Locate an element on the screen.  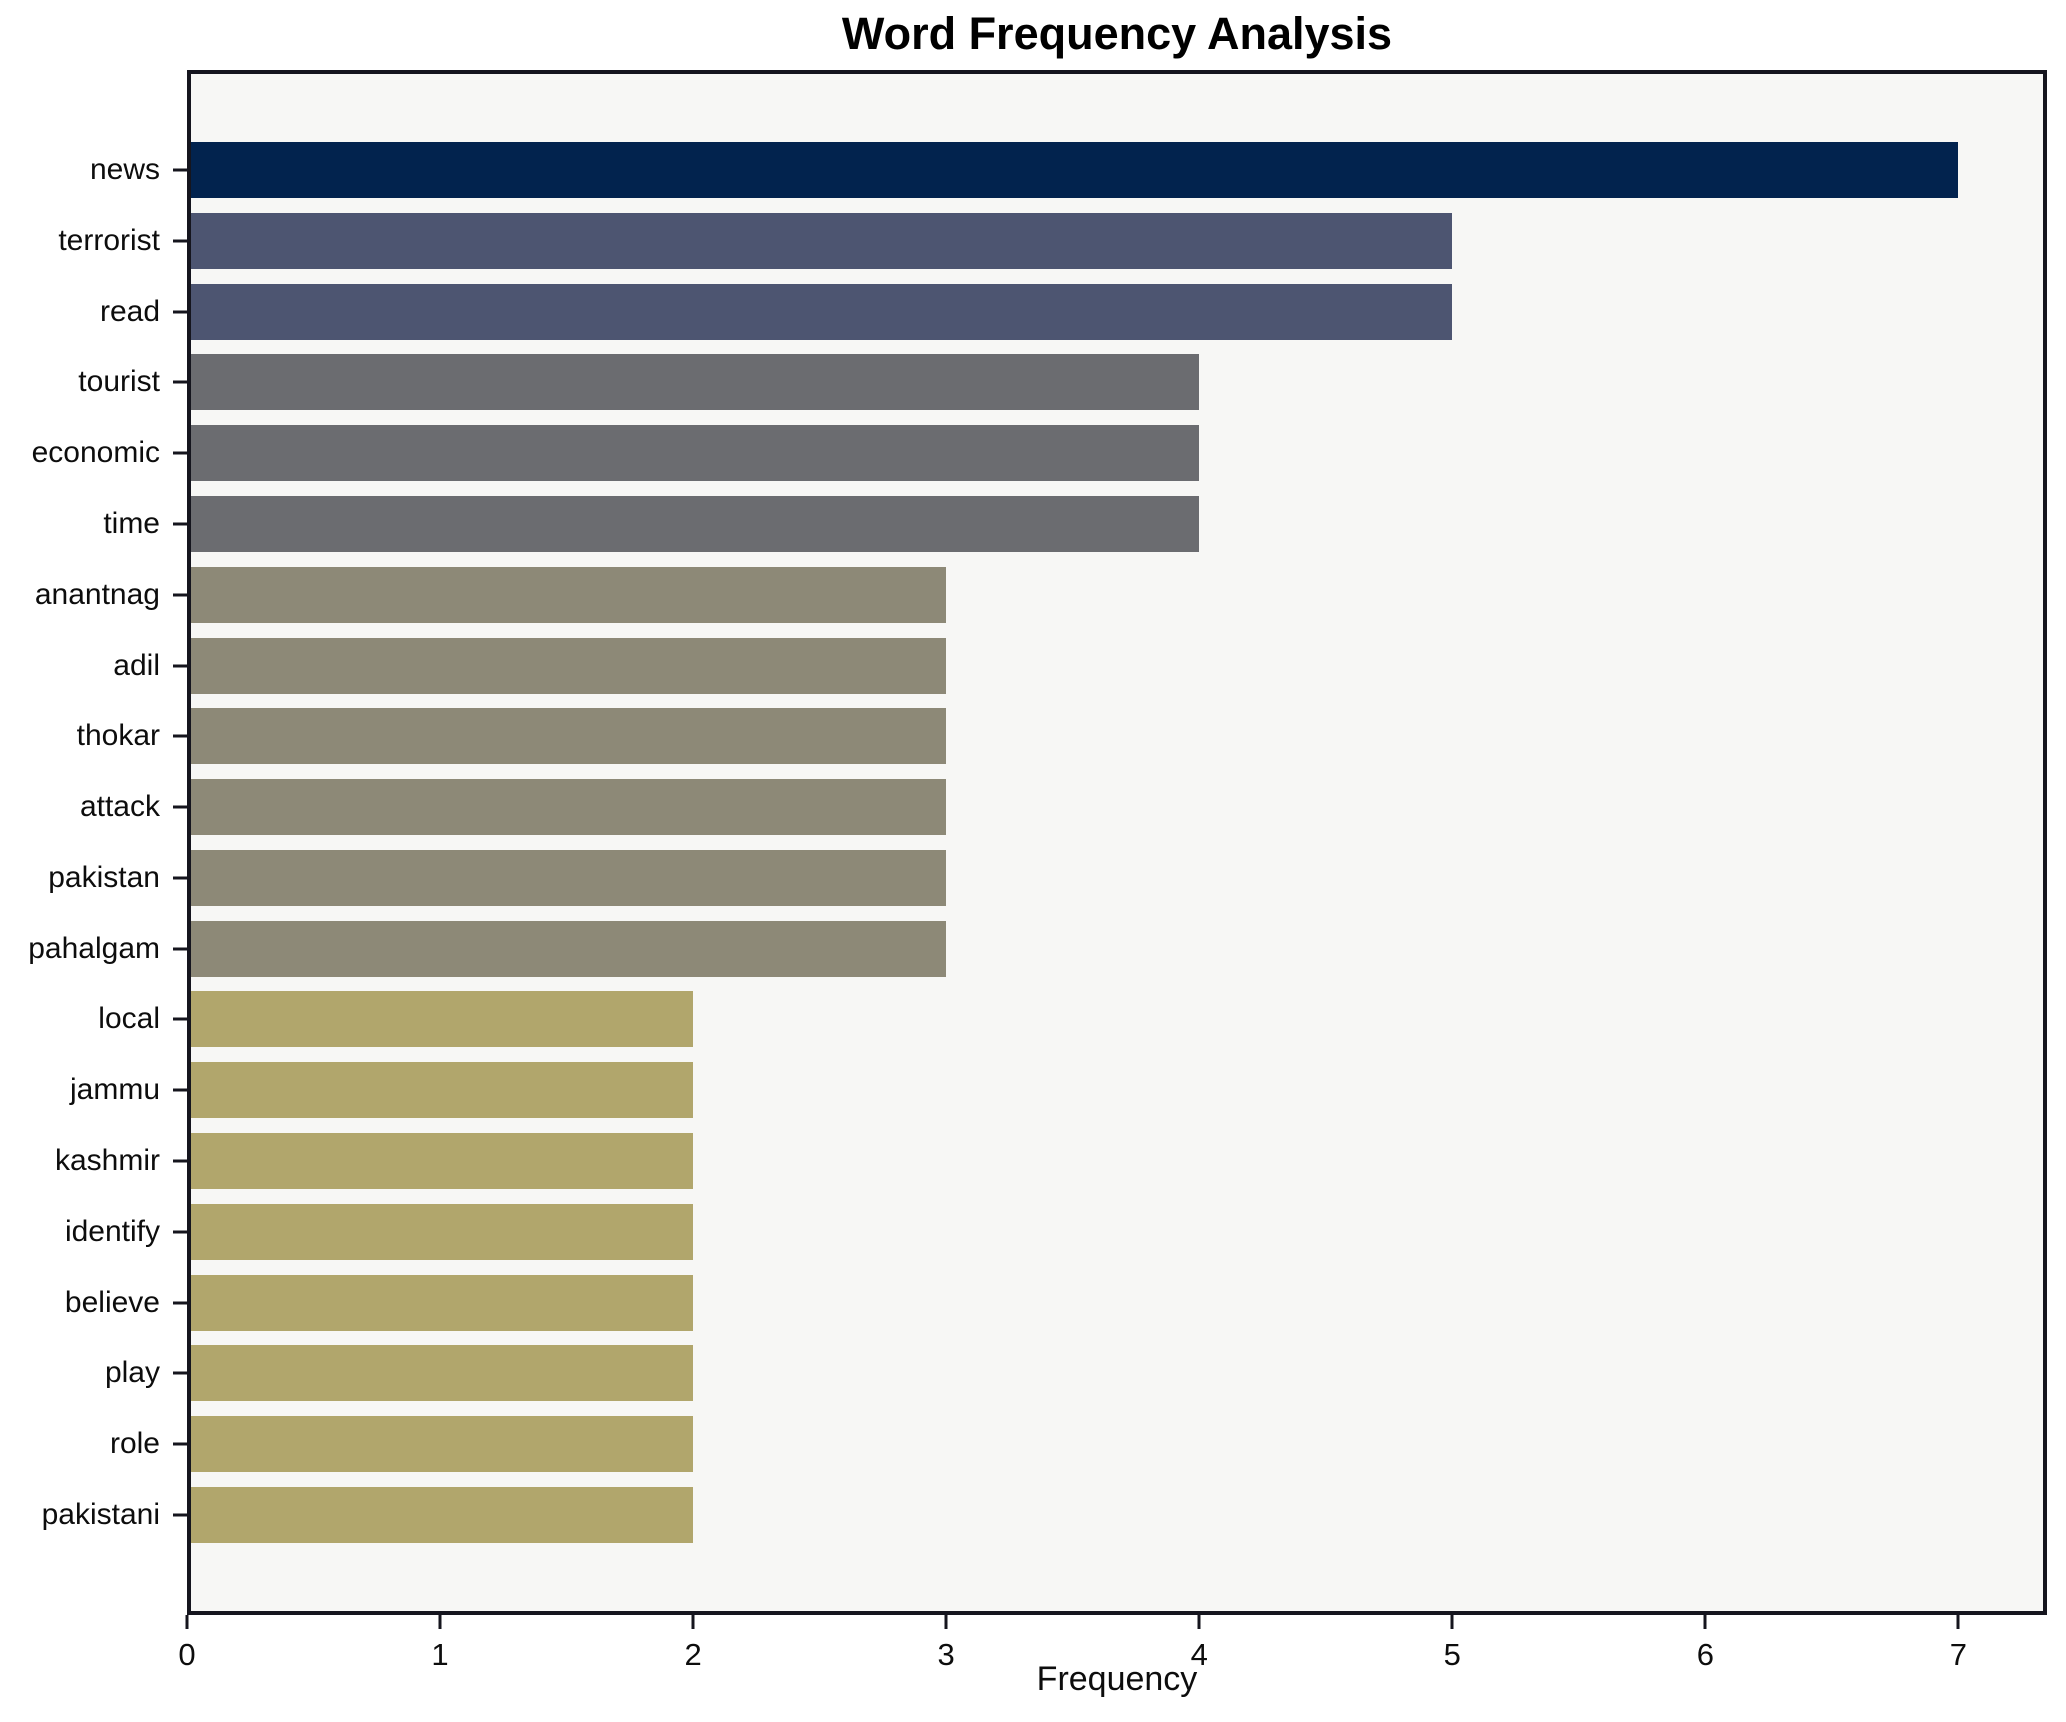
bar-terrorist is located at coordinates (822, 240).